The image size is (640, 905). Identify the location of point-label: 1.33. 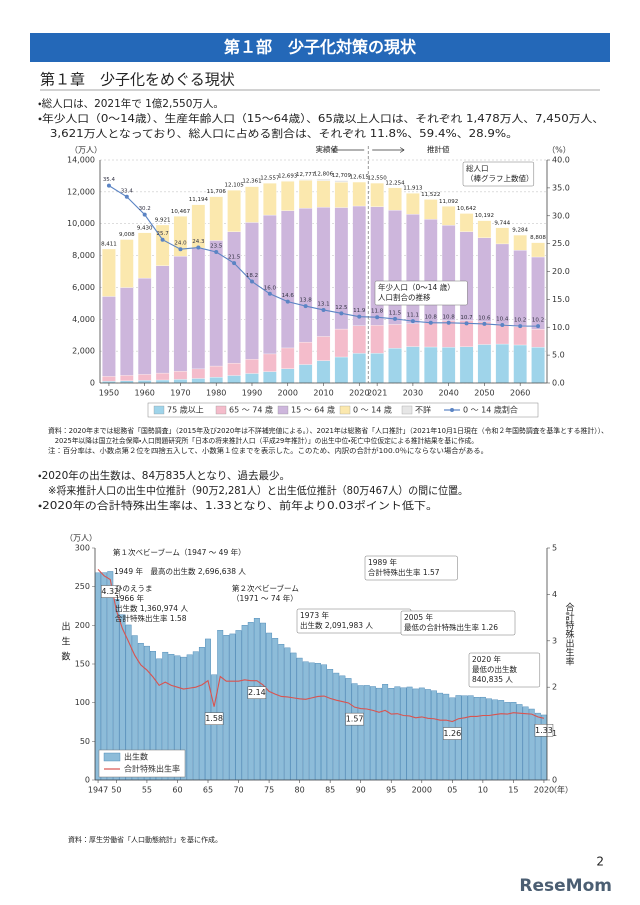
(544, 730).